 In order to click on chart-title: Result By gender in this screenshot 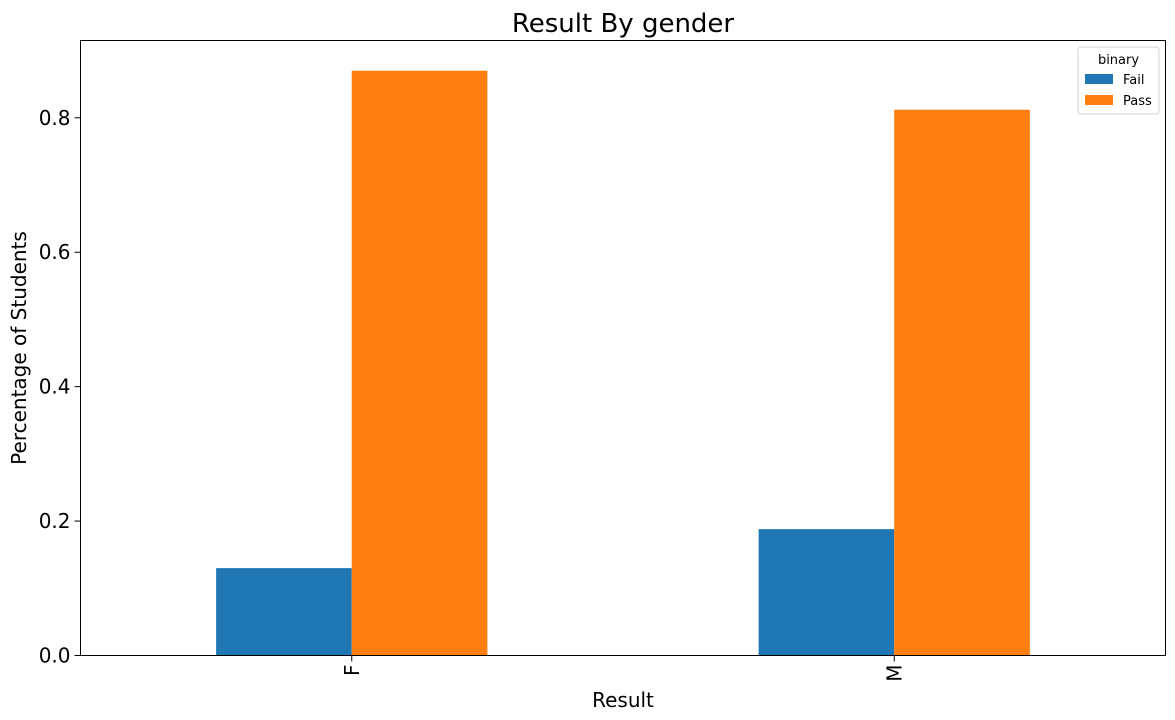, I will do `click(623, 24)`.